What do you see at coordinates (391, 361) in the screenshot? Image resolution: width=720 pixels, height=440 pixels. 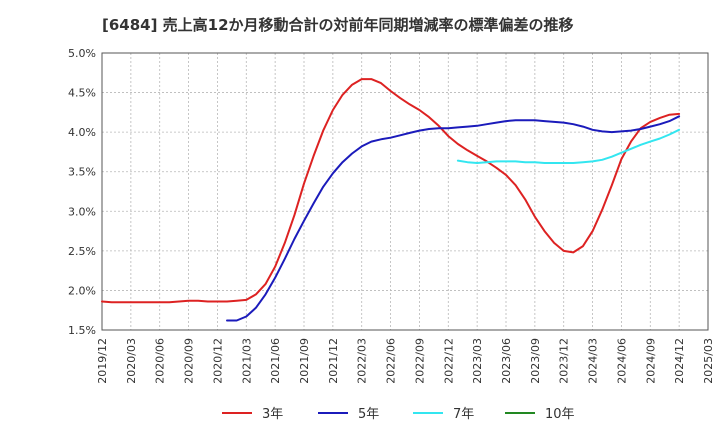 I see `x-tick-label: 2022/06` at bounding box center [391, 361].